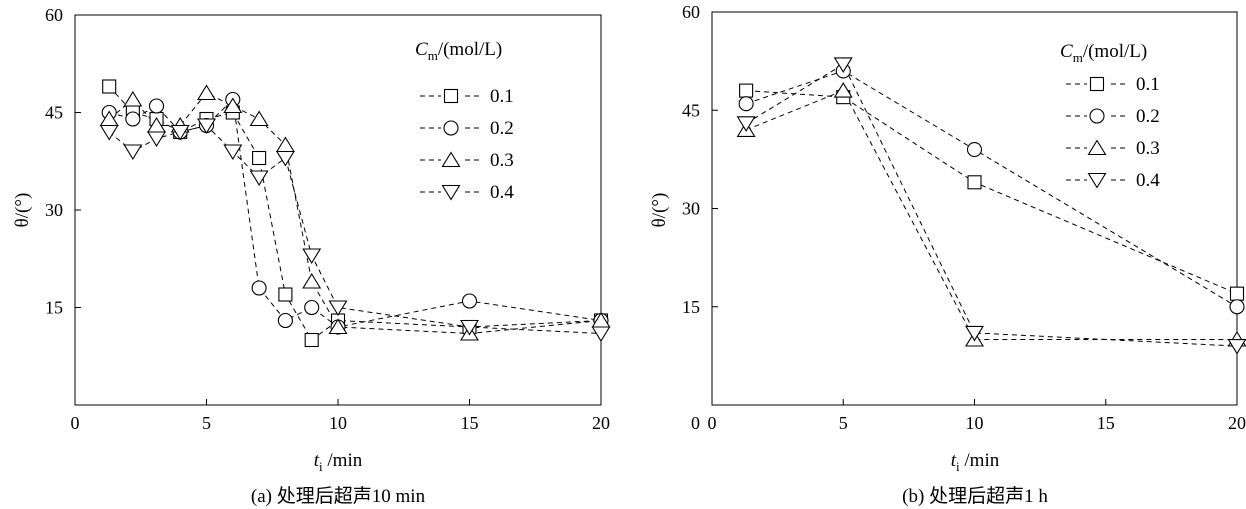 The width and height of the screenshot is (1246, 509). I want to click on panel-caption: (b) 处理后超声1 h, so click(975, 496).